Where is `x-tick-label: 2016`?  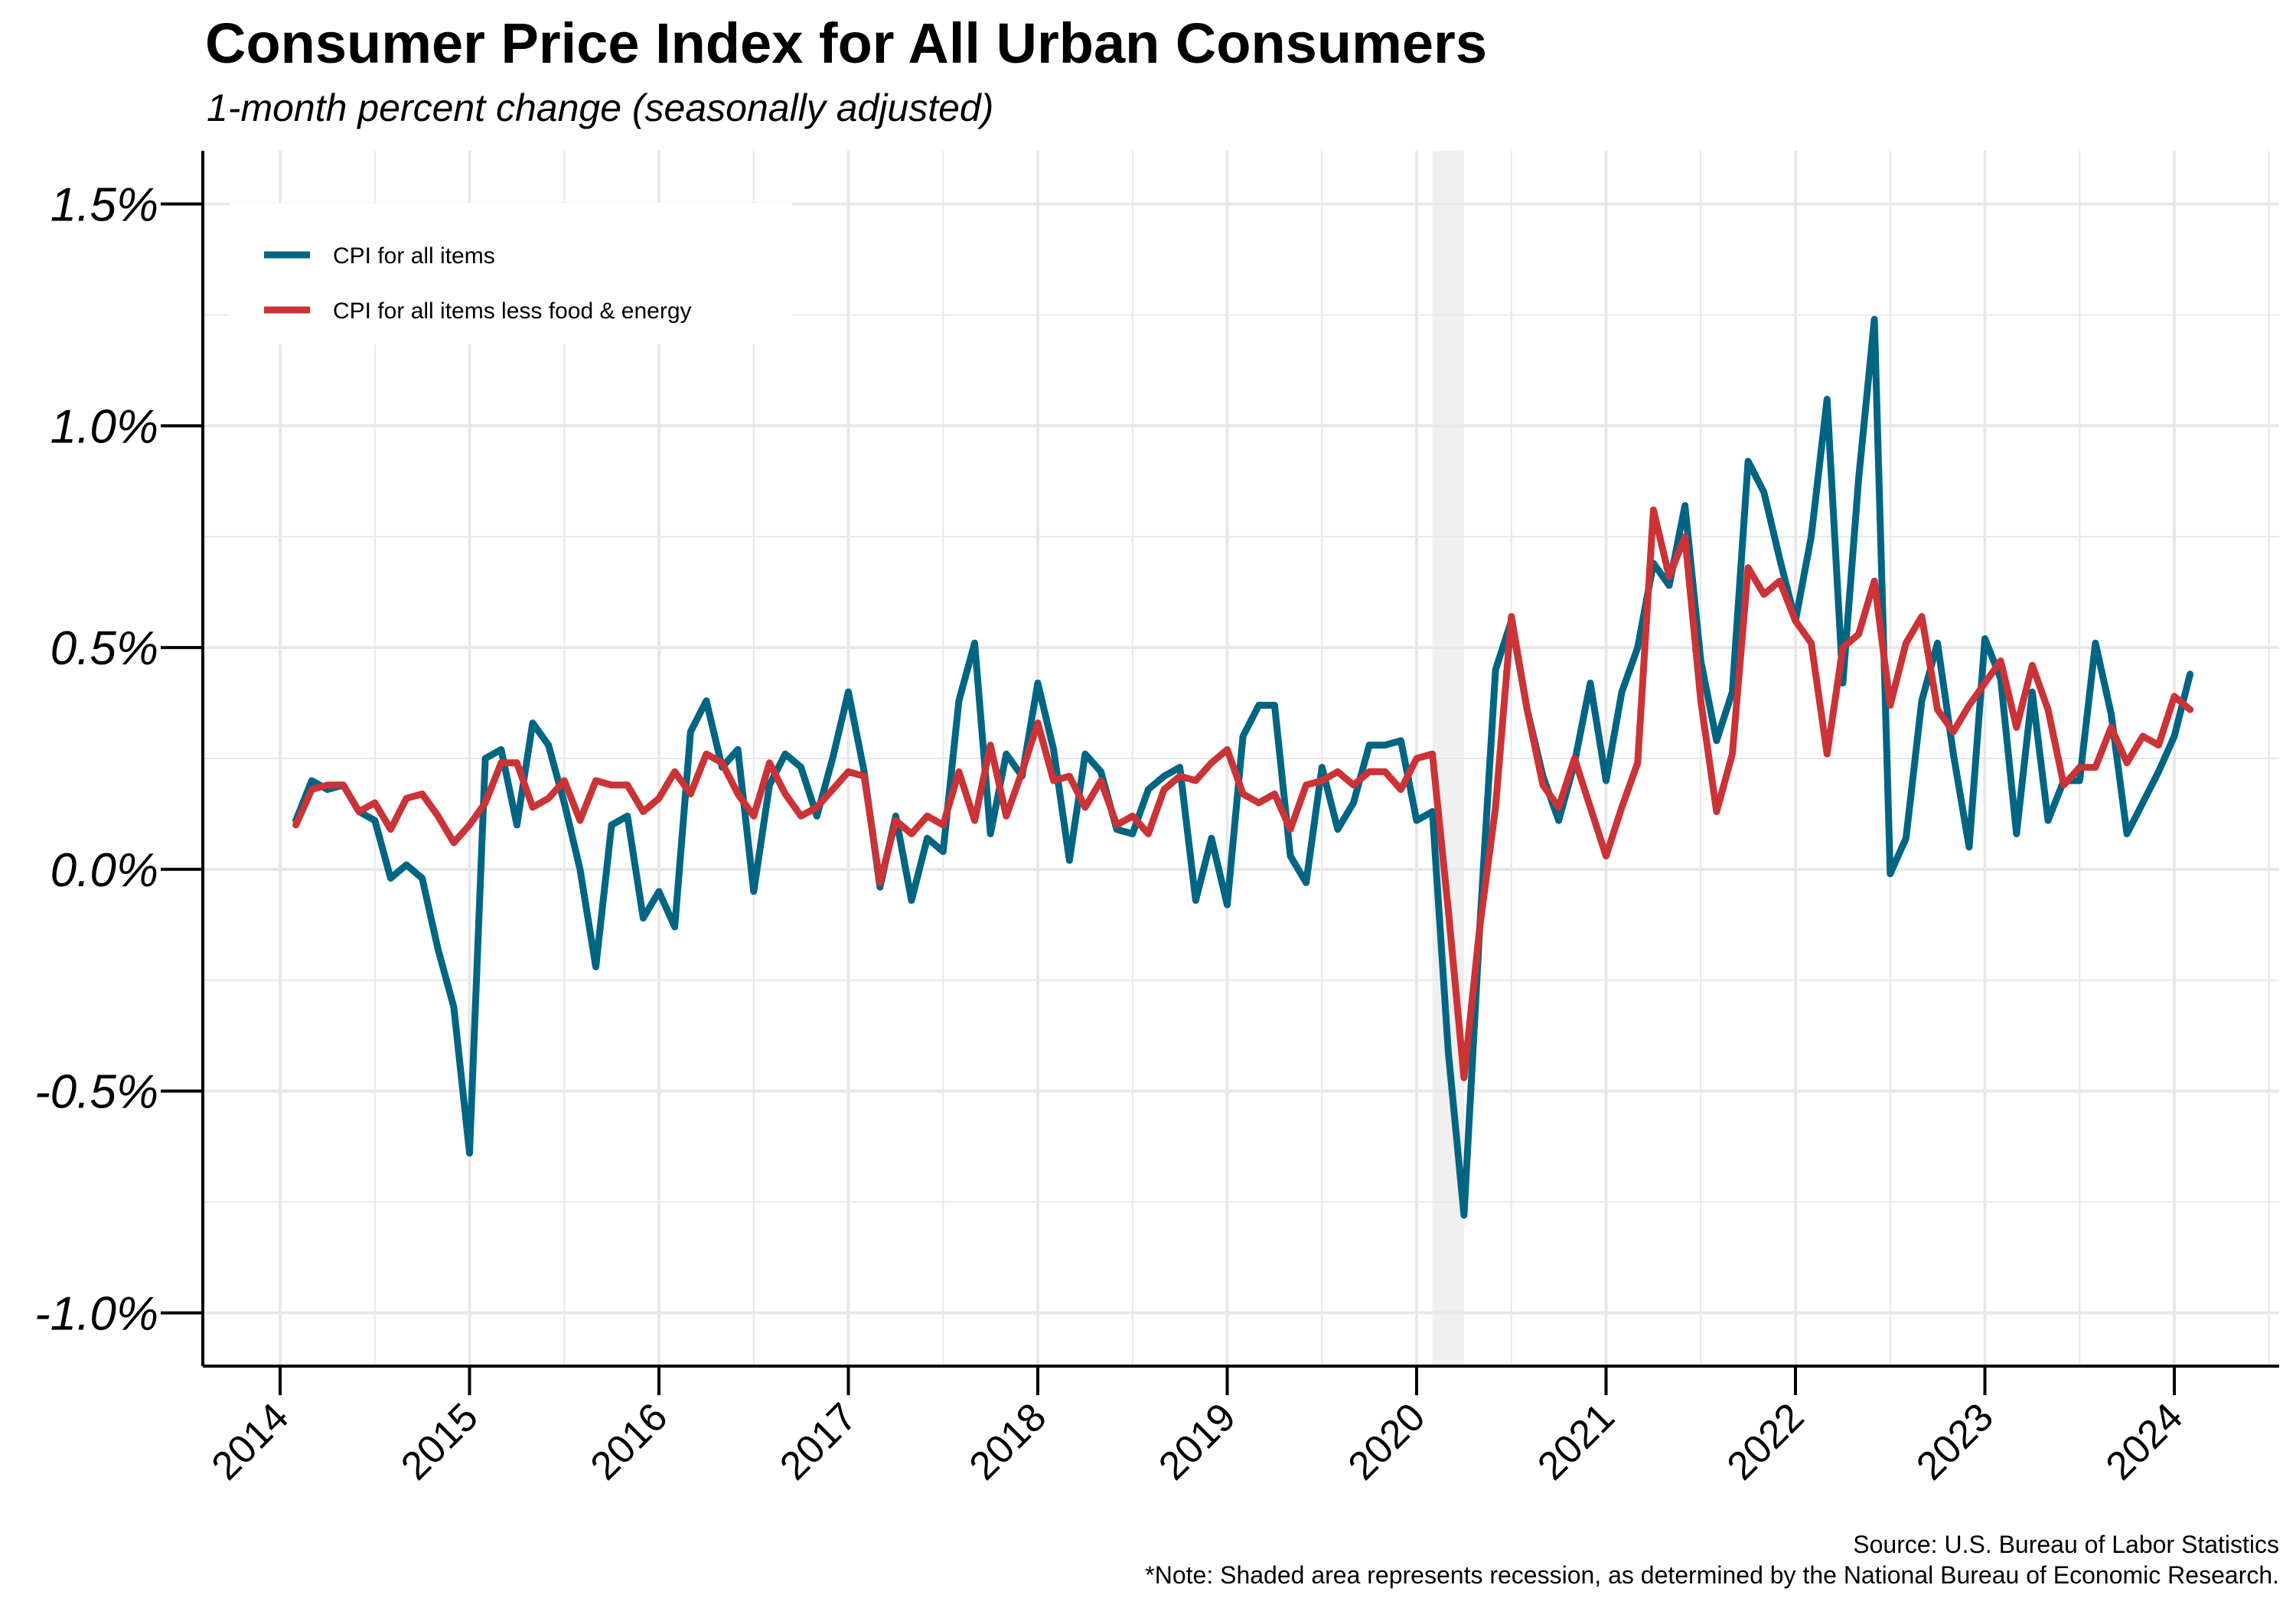
x-tick-label: 2016 is located at coordinates (629, 1441).